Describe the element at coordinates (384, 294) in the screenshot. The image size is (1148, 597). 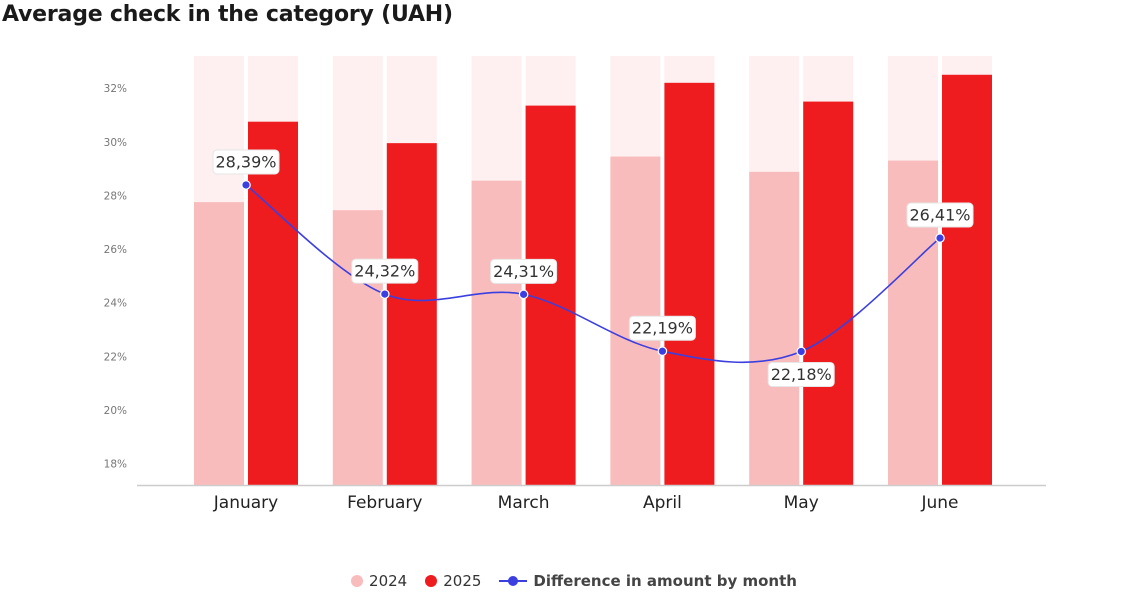
I see `difference-point-february` at that location.